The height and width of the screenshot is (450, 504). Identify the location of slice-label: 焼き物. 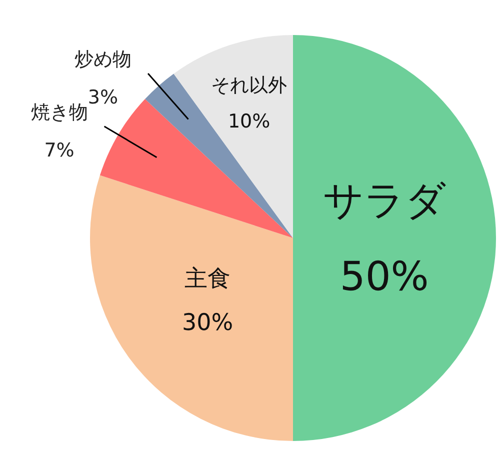
(59, 112).